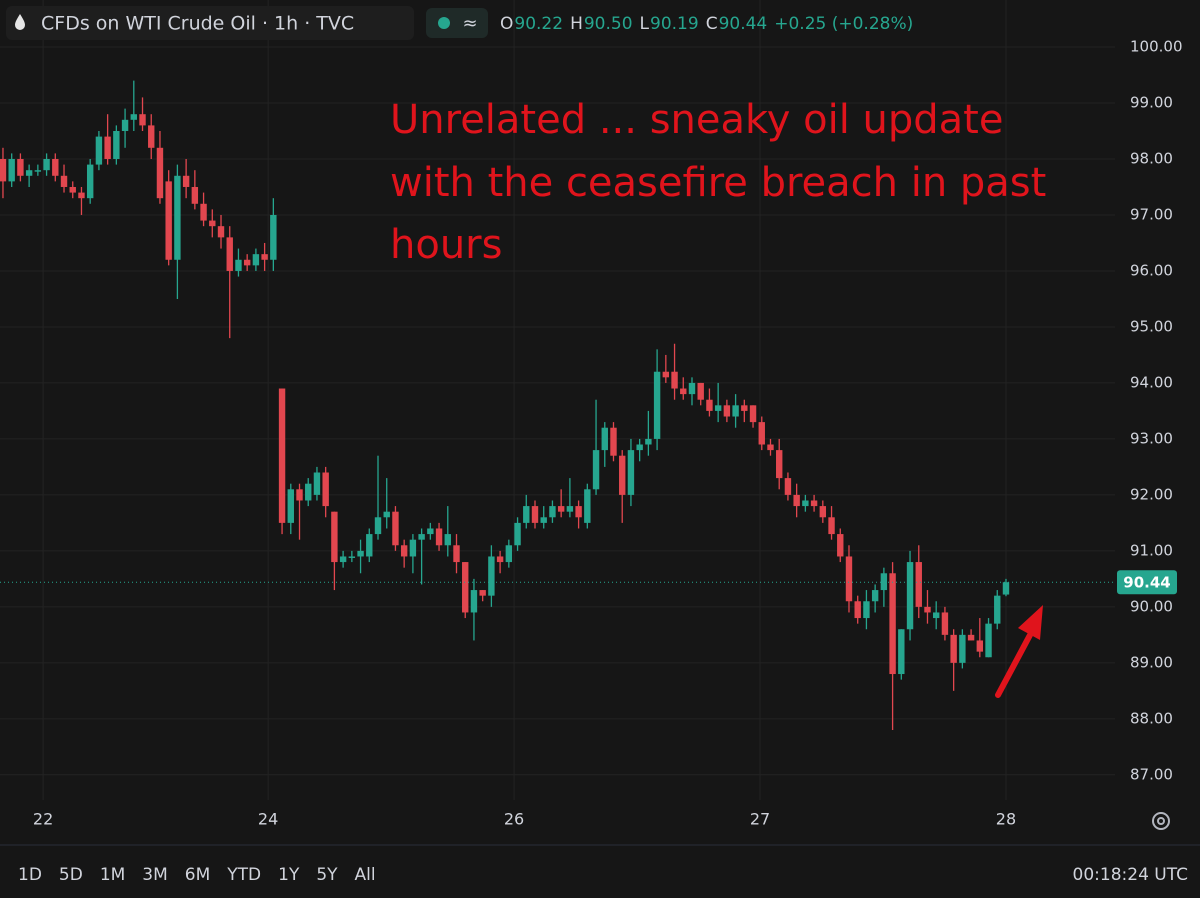  Describe the element at coordinates (289, 875) in the screenshot. I see `range-button: 1Y` at that location.